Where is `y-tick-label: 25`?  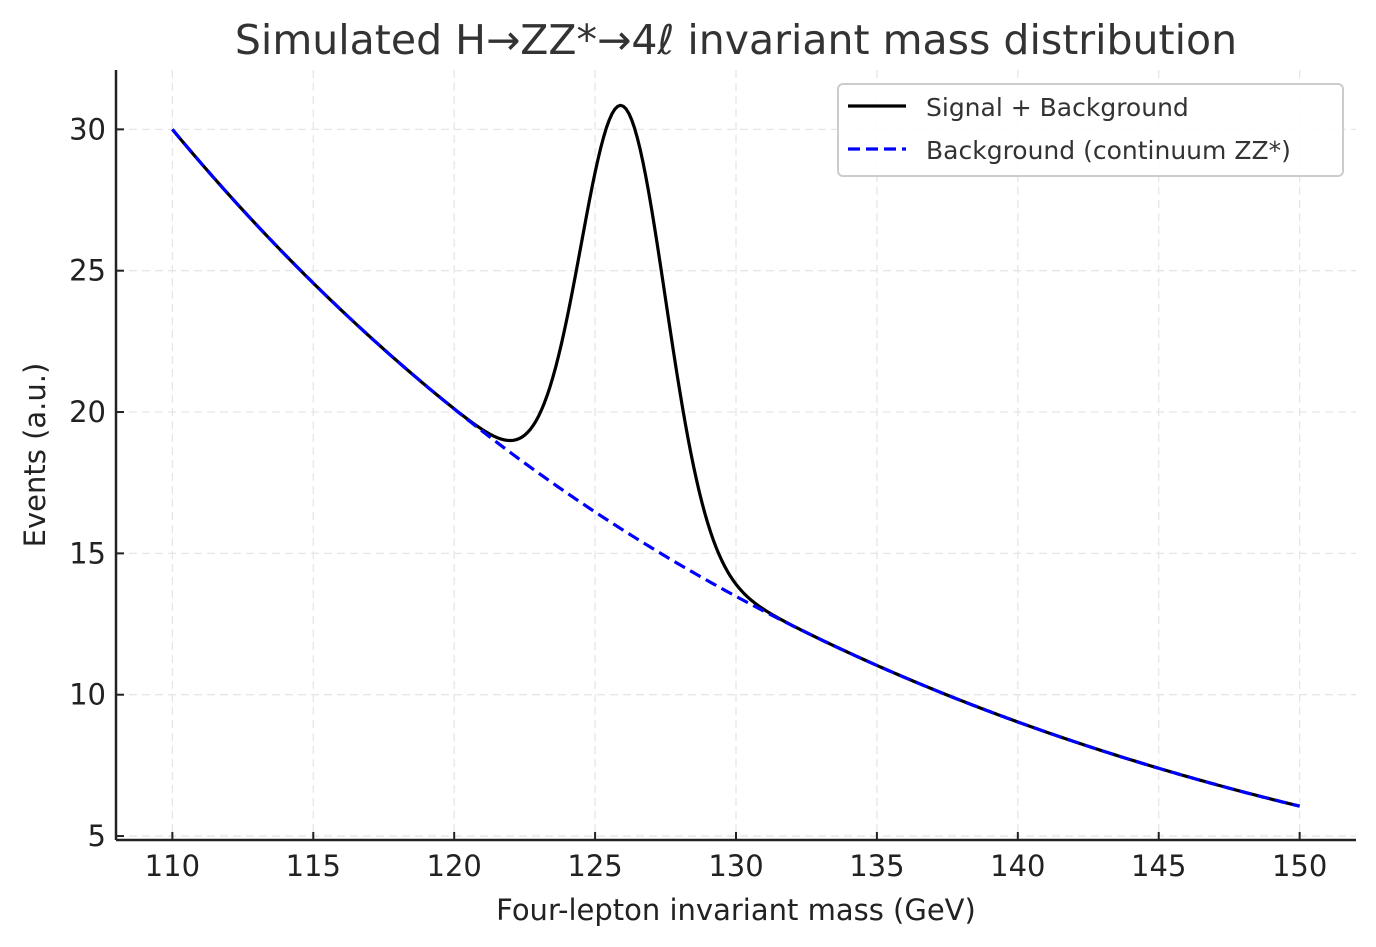 y-tick-label: 25 is located at coordinates (87, 271).